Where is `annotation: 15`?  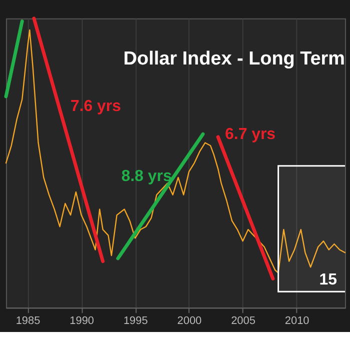 annotation: 15 is located at coordinates (328, 280).